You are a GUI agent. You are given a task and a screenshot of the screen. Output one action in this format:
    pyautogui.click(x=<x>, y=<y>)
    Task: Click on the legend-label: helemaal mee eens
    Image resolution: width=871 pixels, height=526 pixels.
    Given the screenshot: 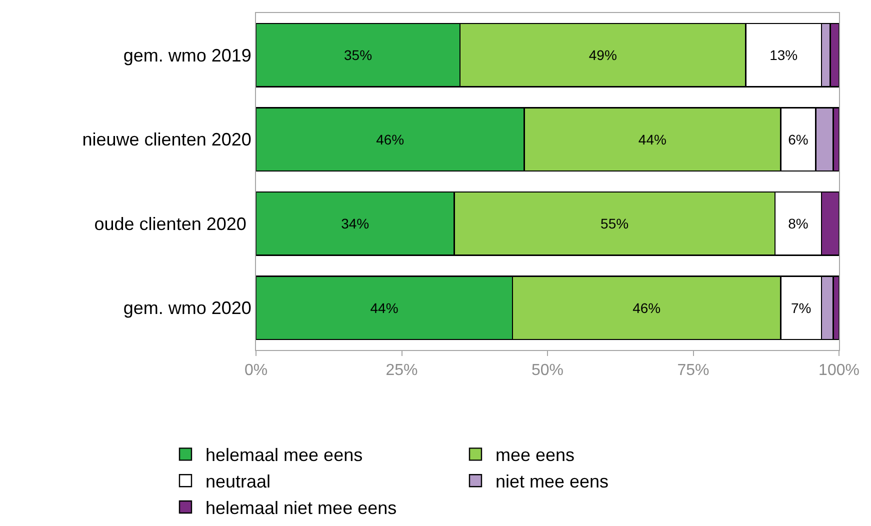 What is the action you would take?
    pyautogui.click(x=284, y=455)
    